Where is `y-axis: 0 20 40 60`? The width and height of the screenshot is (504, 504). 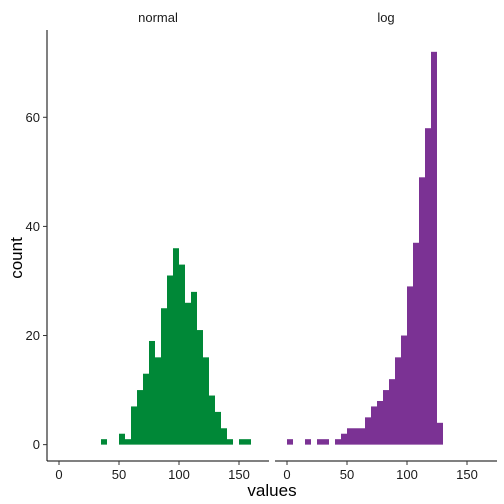
y-axis: 0 20 40 60 is located at coordinates (37, 245).